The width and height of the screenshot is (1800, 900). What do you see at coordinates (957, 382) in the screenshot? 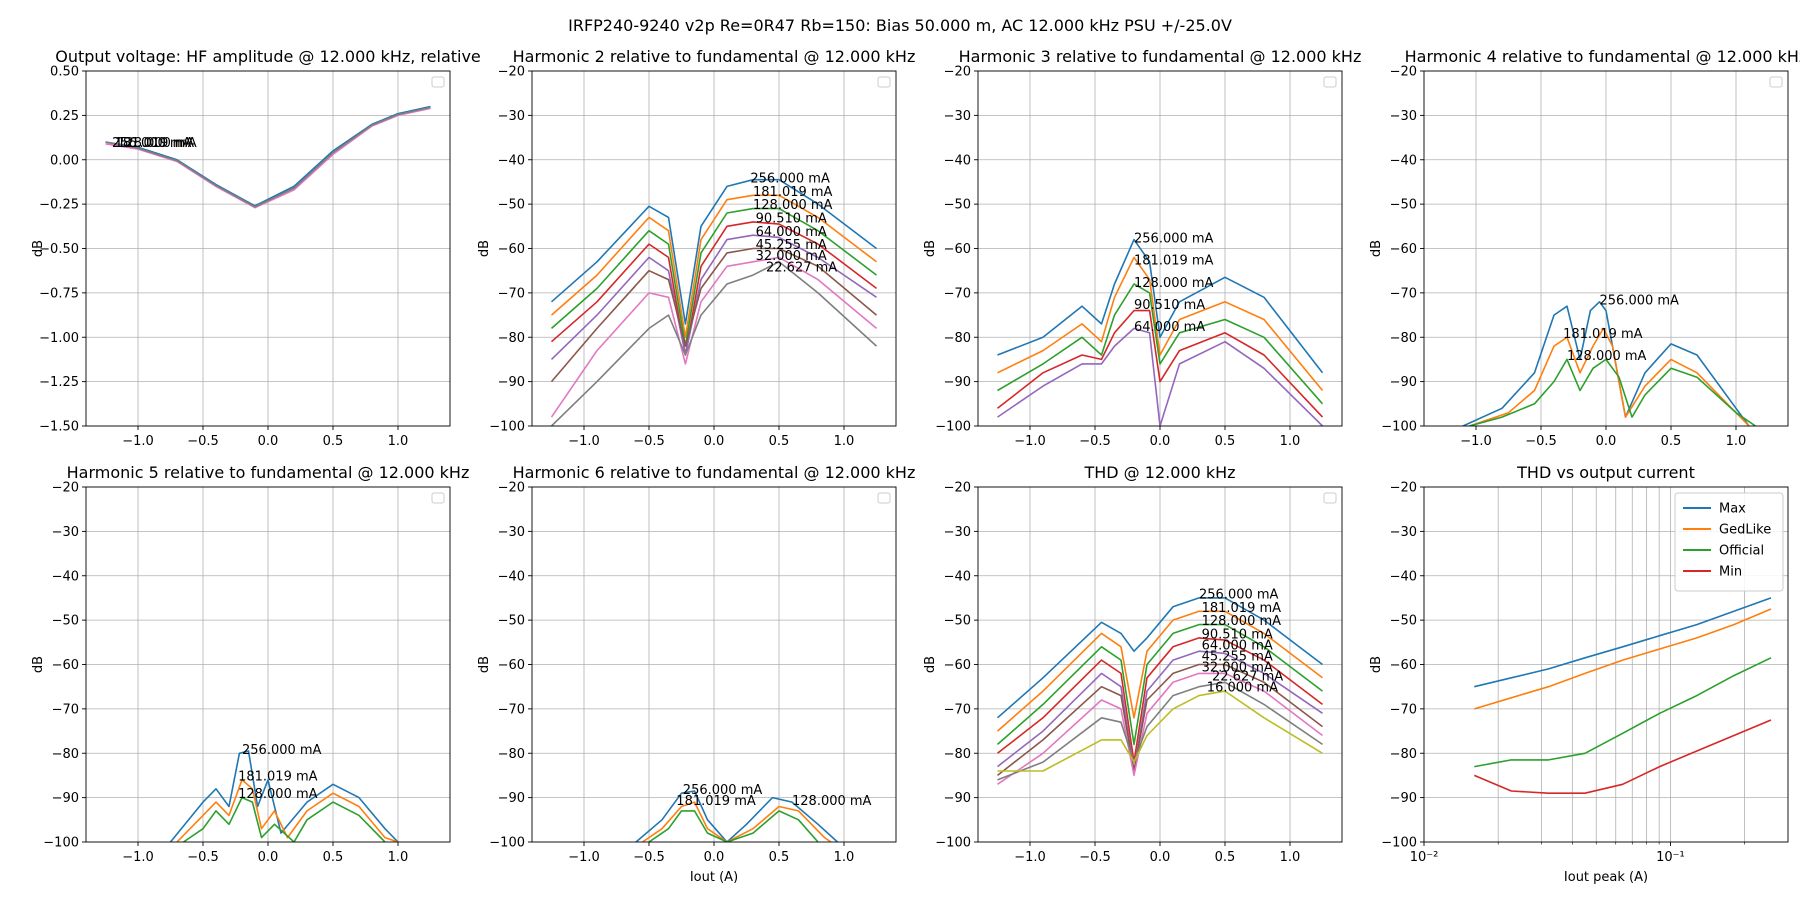
I see `y-tick-label: −90` at bounding box center [957, 382].